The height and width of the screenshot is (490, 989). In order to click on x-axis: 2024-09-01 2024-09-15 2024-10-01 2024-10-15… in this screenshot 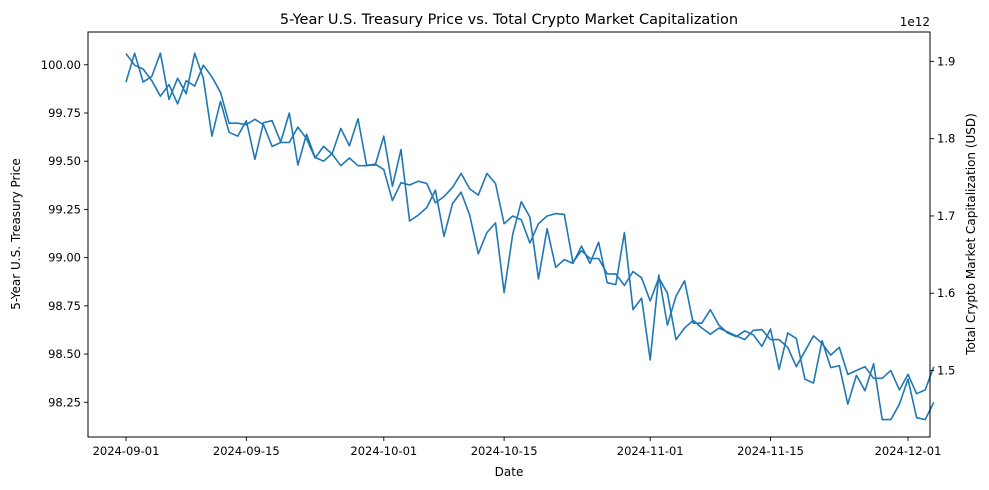, I will do `click(517, 447)`.